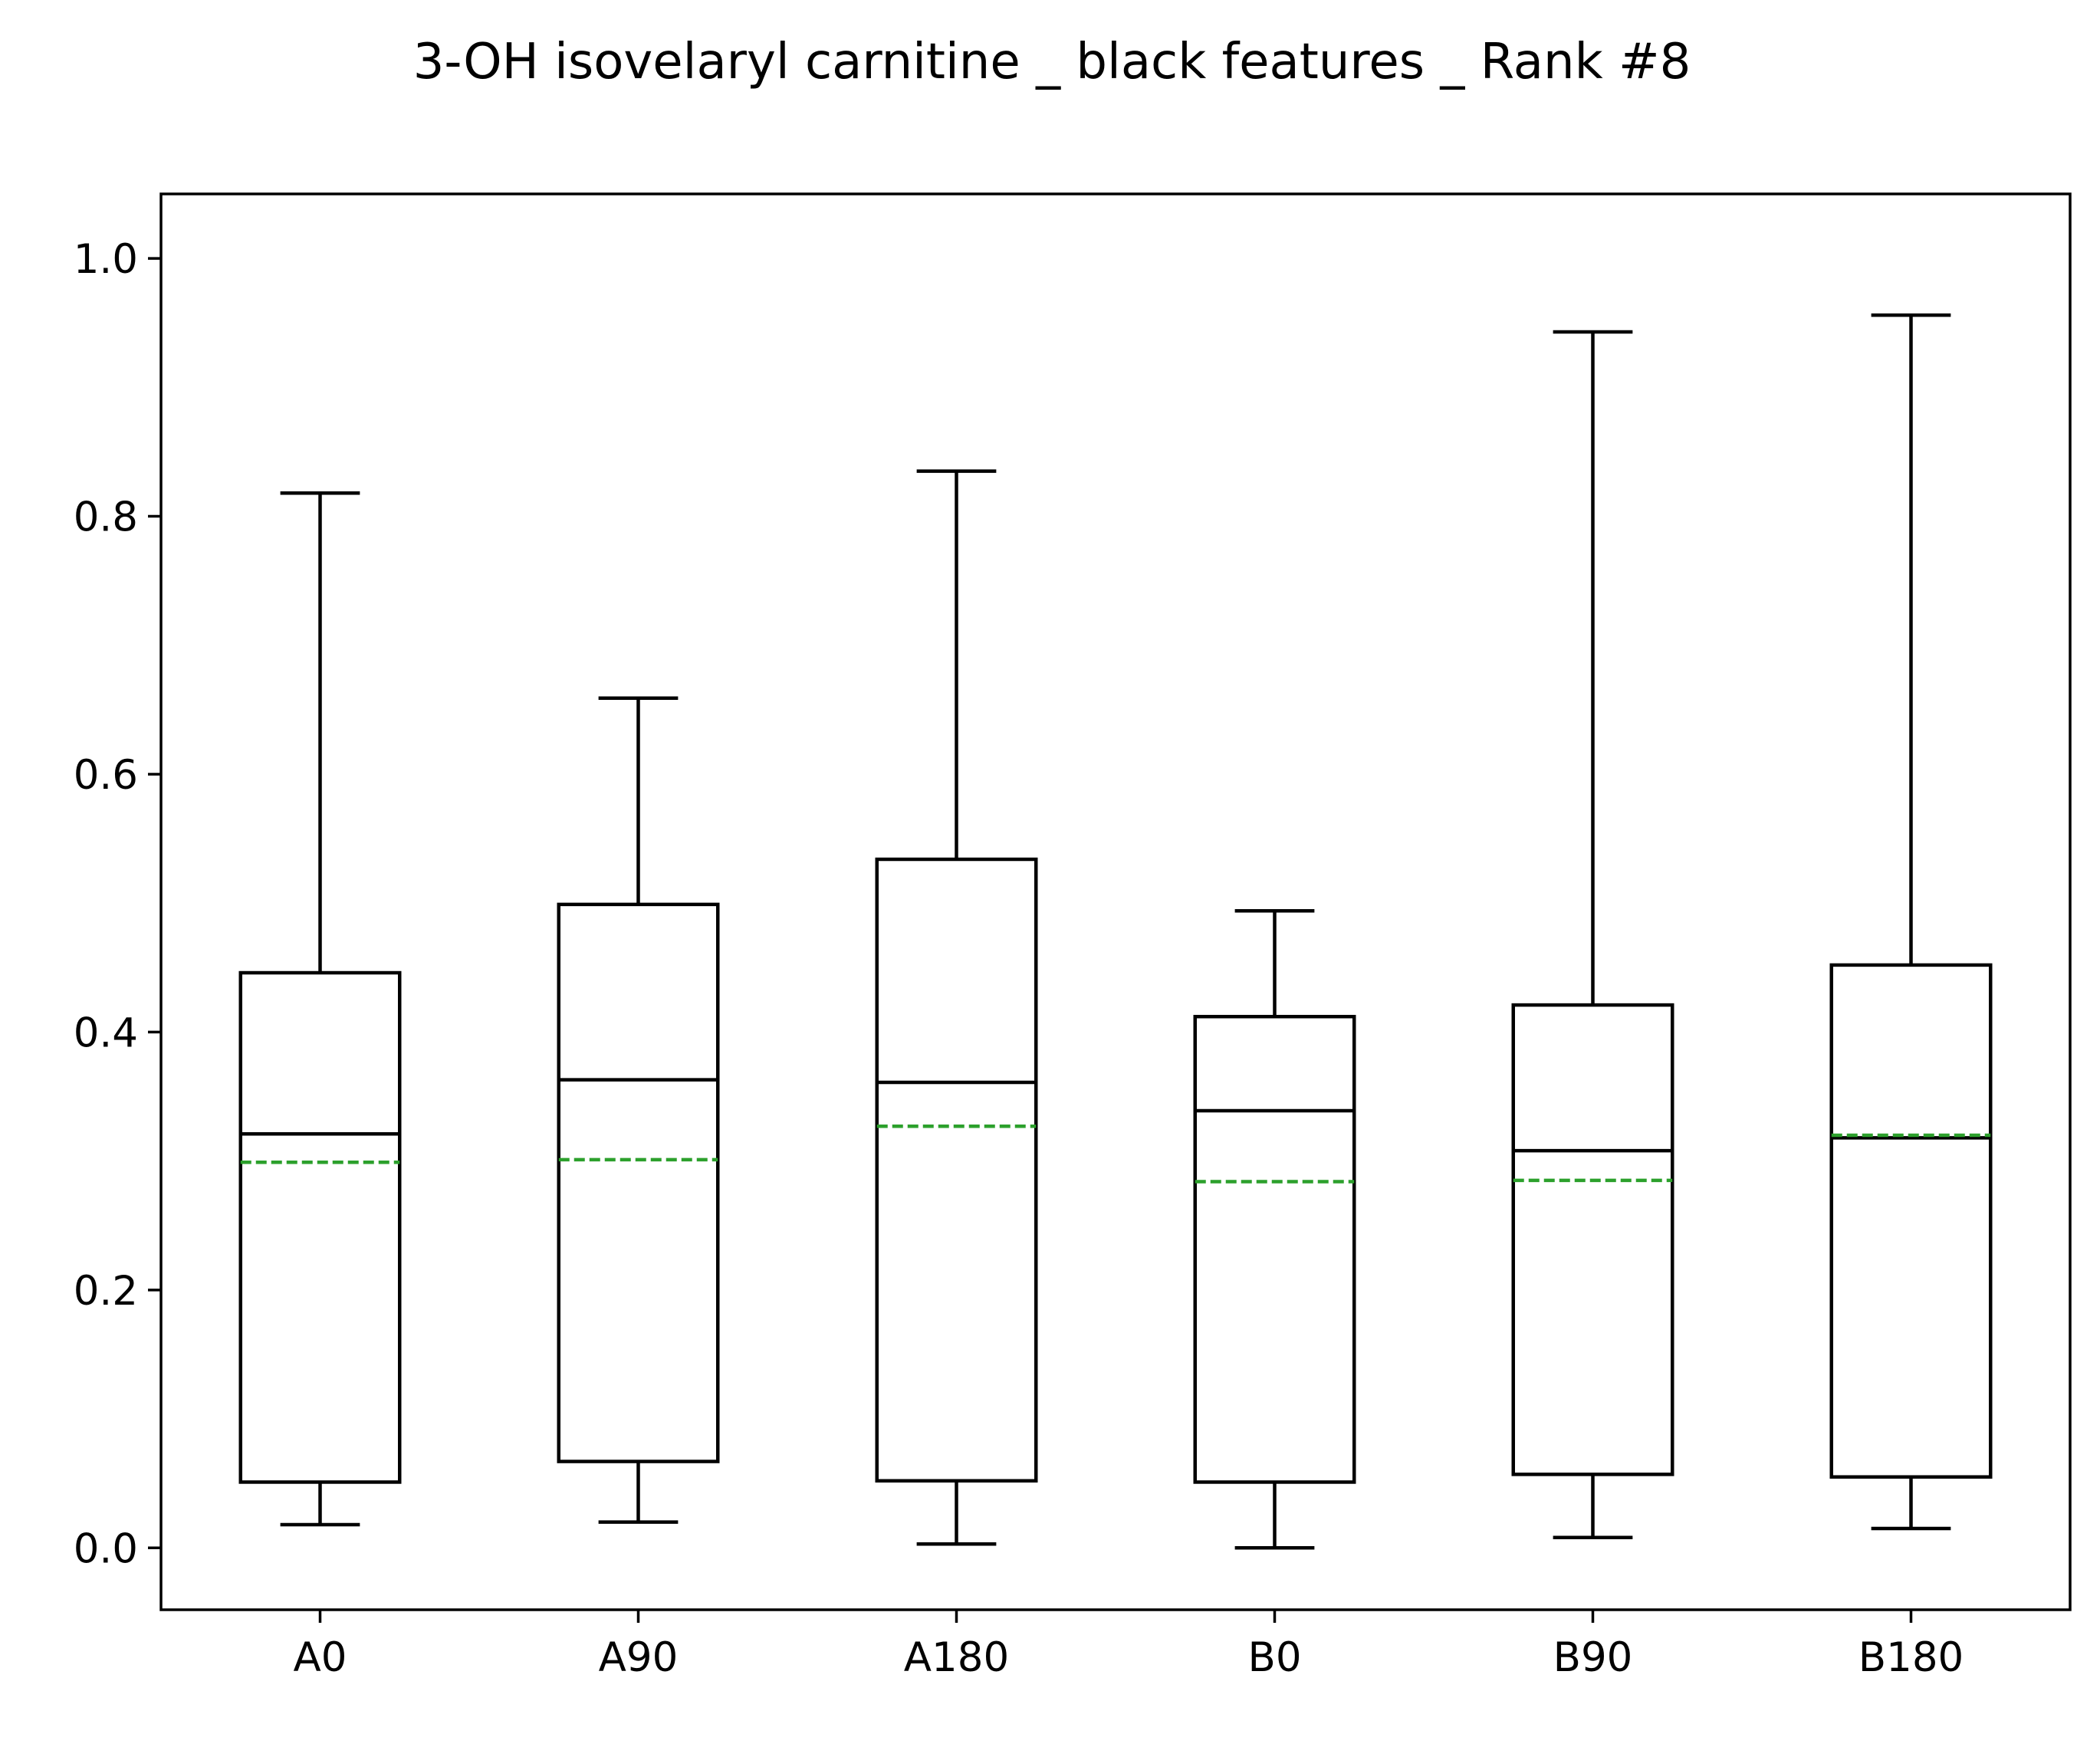 The image size is (2100, 1737). What do you see at coordinates (106, 517) in the screenshot?
I see `y-tick-label: 0.8` at bounding box center [106, 517].